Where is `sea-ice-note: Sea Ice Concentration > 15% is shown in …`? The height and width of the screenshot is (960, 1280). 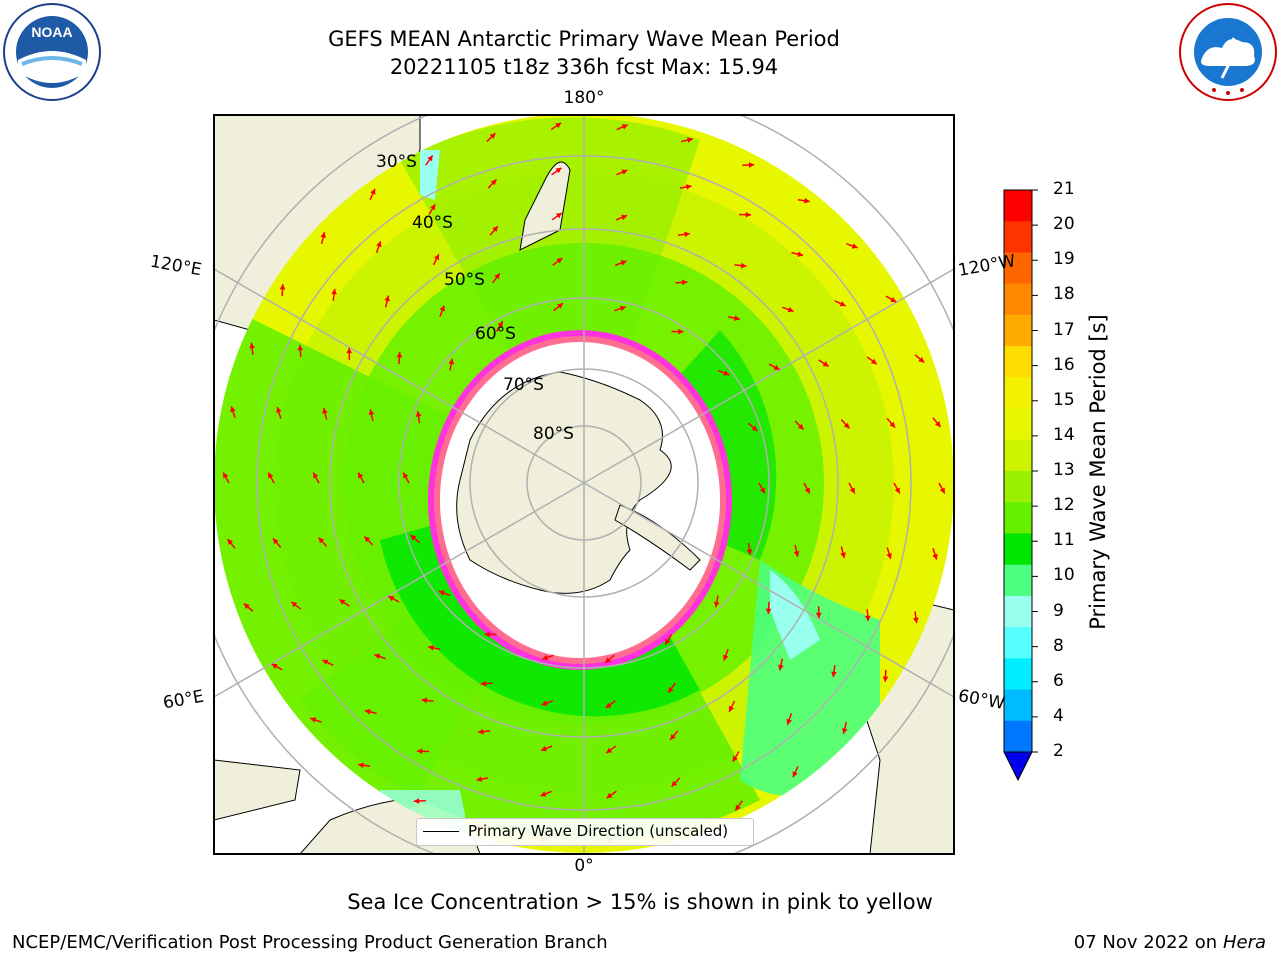 sea-ice-note: Sea Ice Concentration > 15% is shown in … is located at coordinates (640, 902).